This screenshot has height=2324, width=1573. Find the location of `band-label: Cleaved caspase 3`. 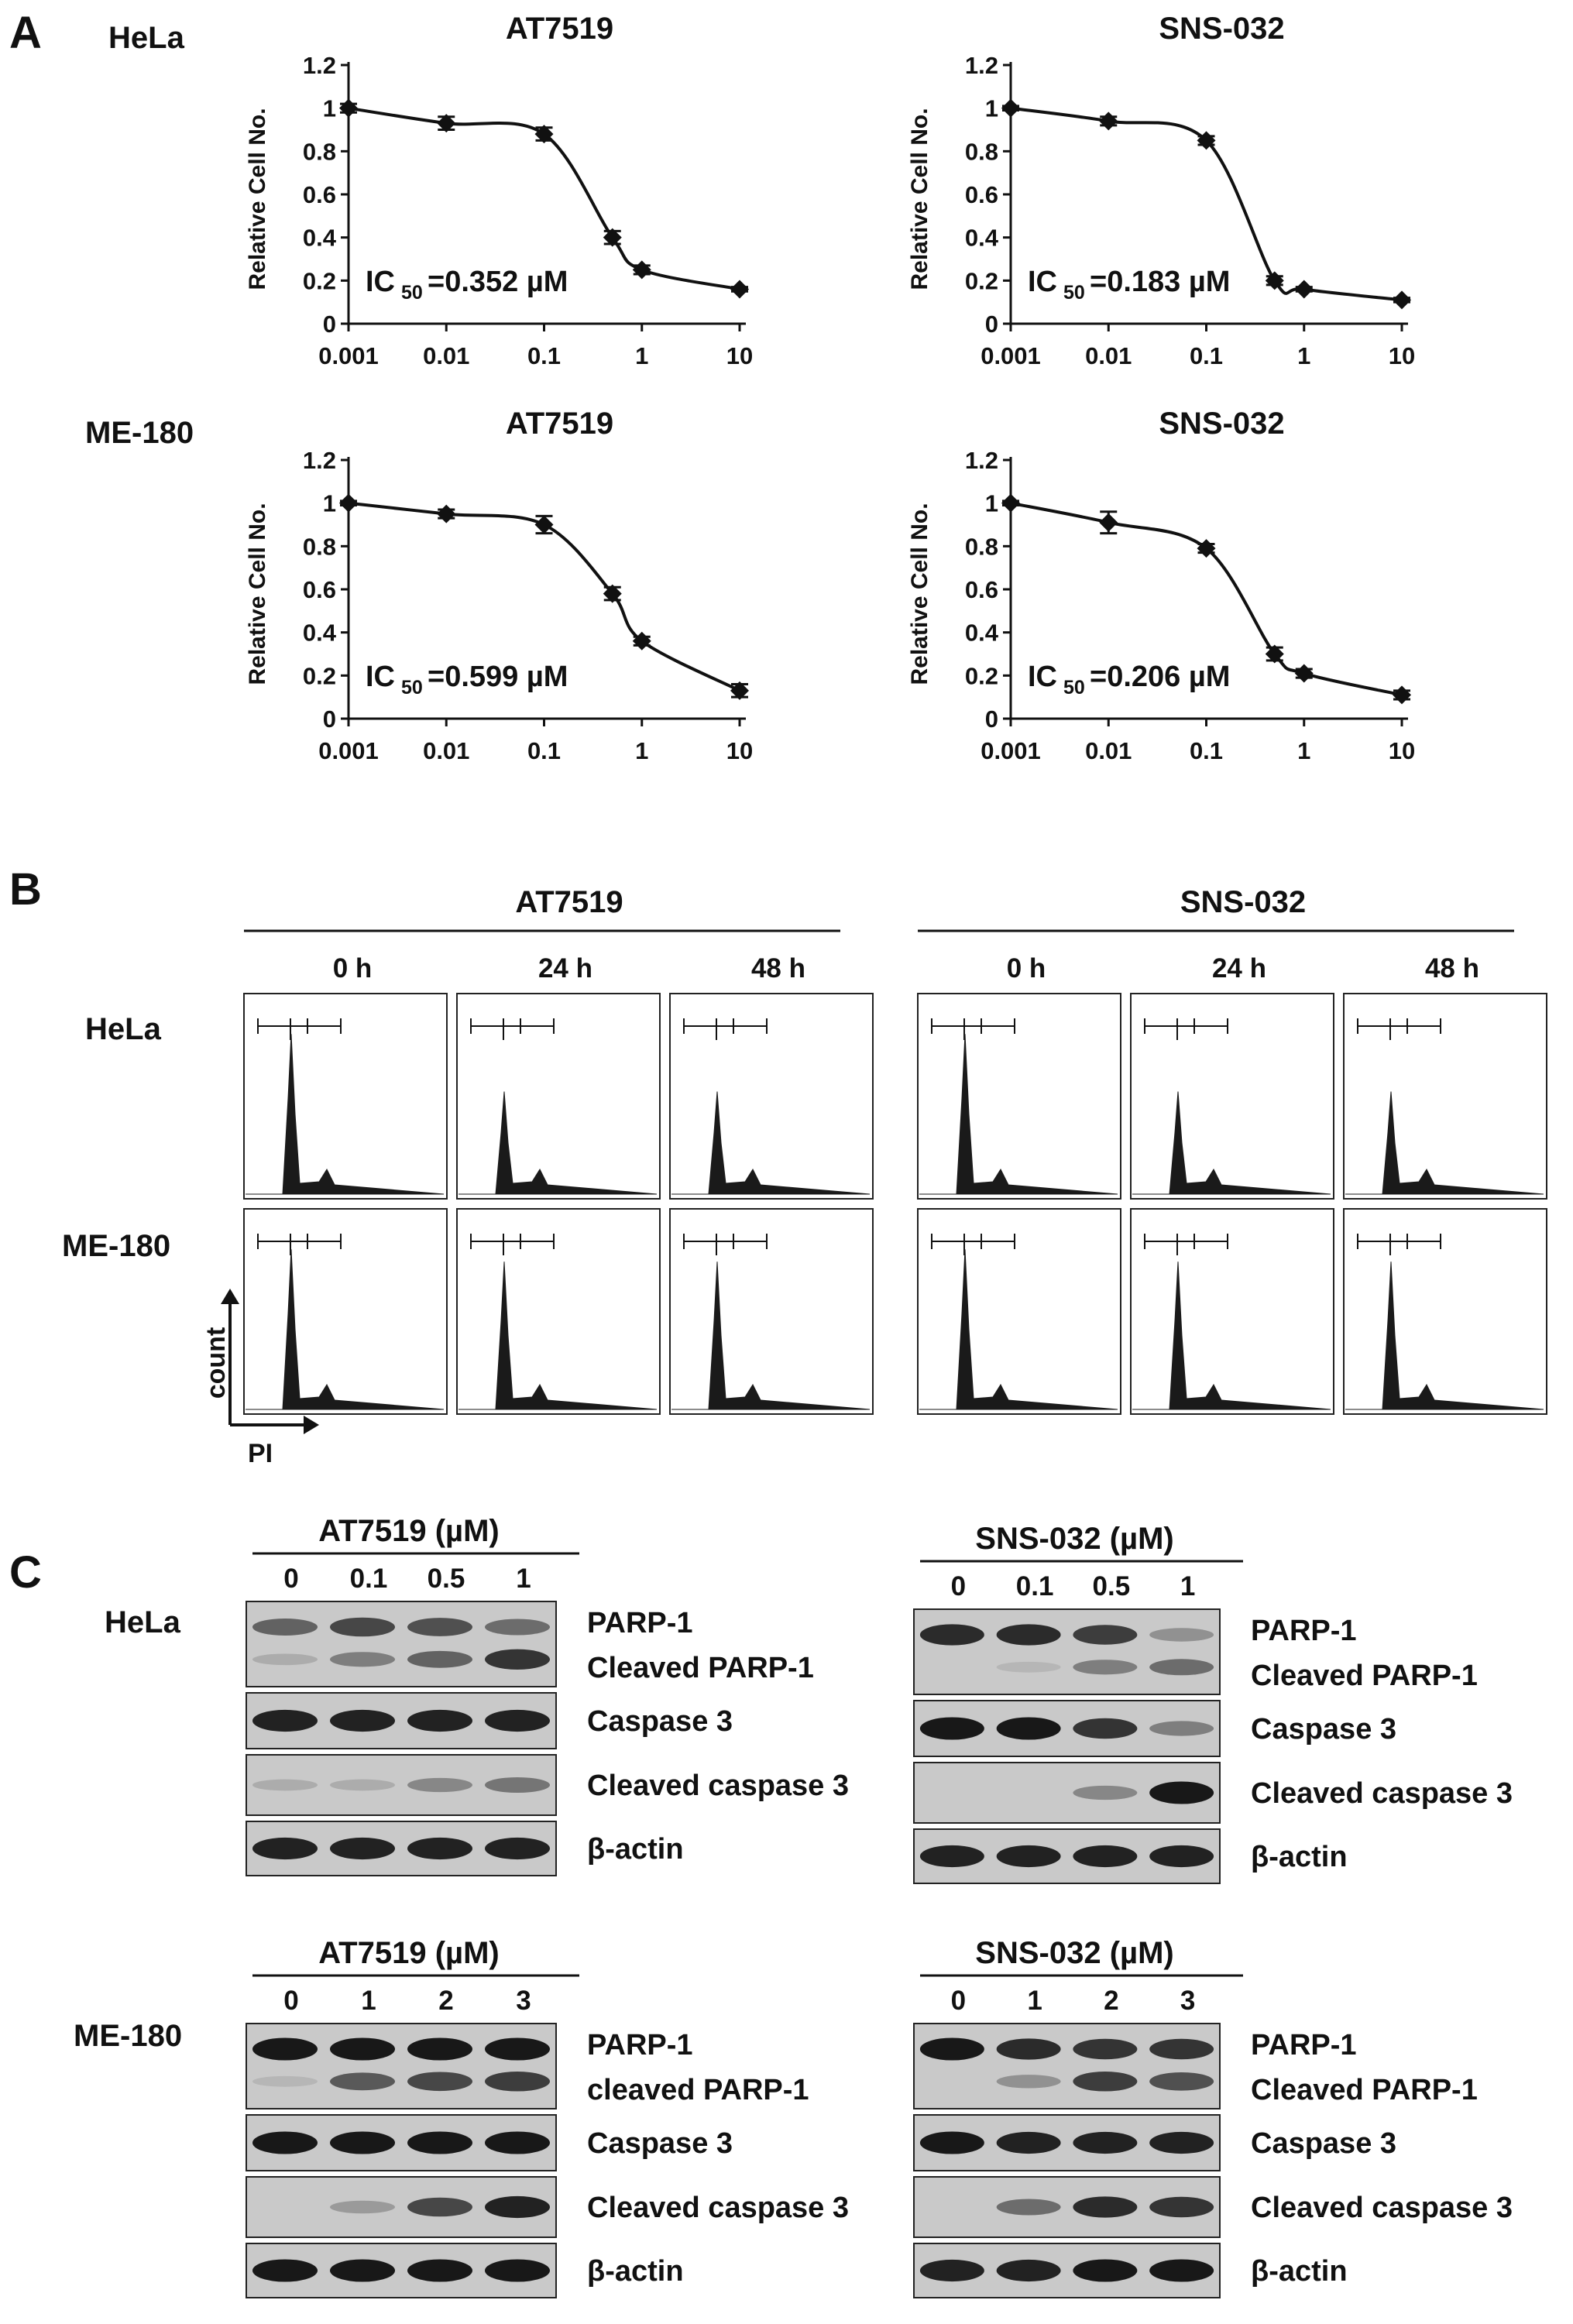

band-label: Cleaved caspase 3 is located at coordinates (718, 1786).